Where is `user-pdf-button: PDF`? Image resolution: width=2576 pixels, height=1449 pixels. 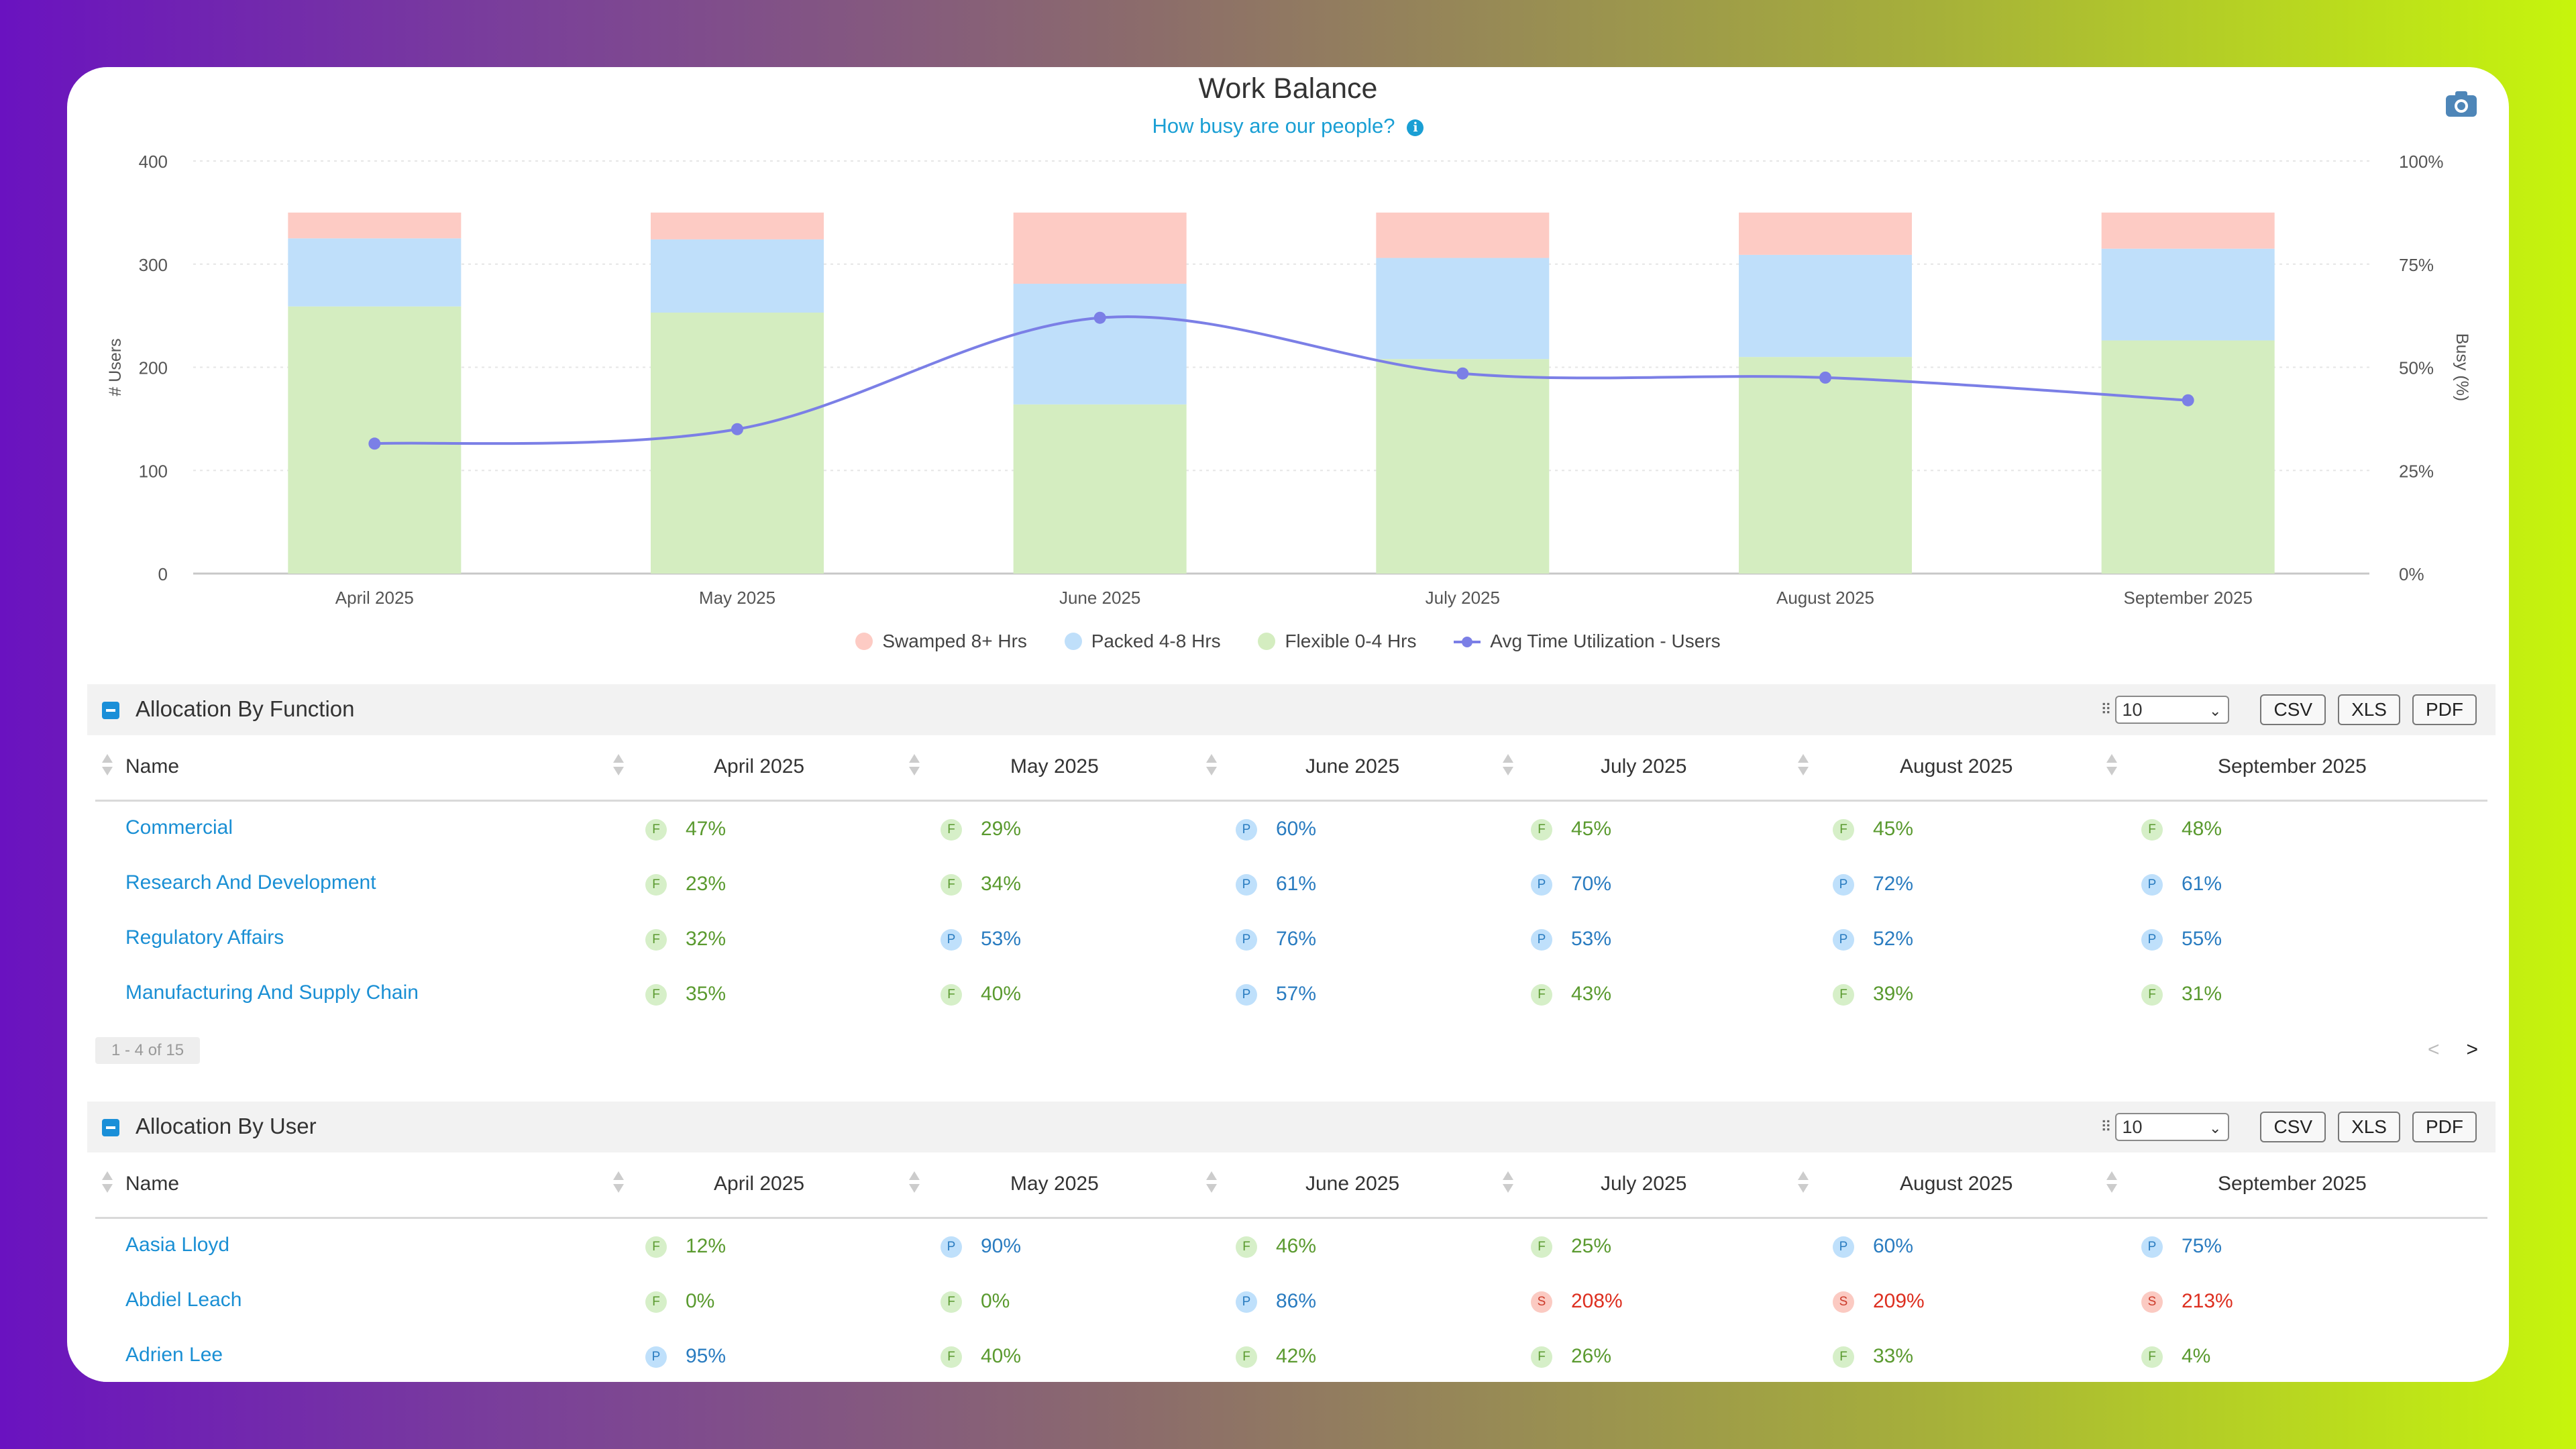 user-pdf-button: PDF is located at coordinates (2444, 1127).